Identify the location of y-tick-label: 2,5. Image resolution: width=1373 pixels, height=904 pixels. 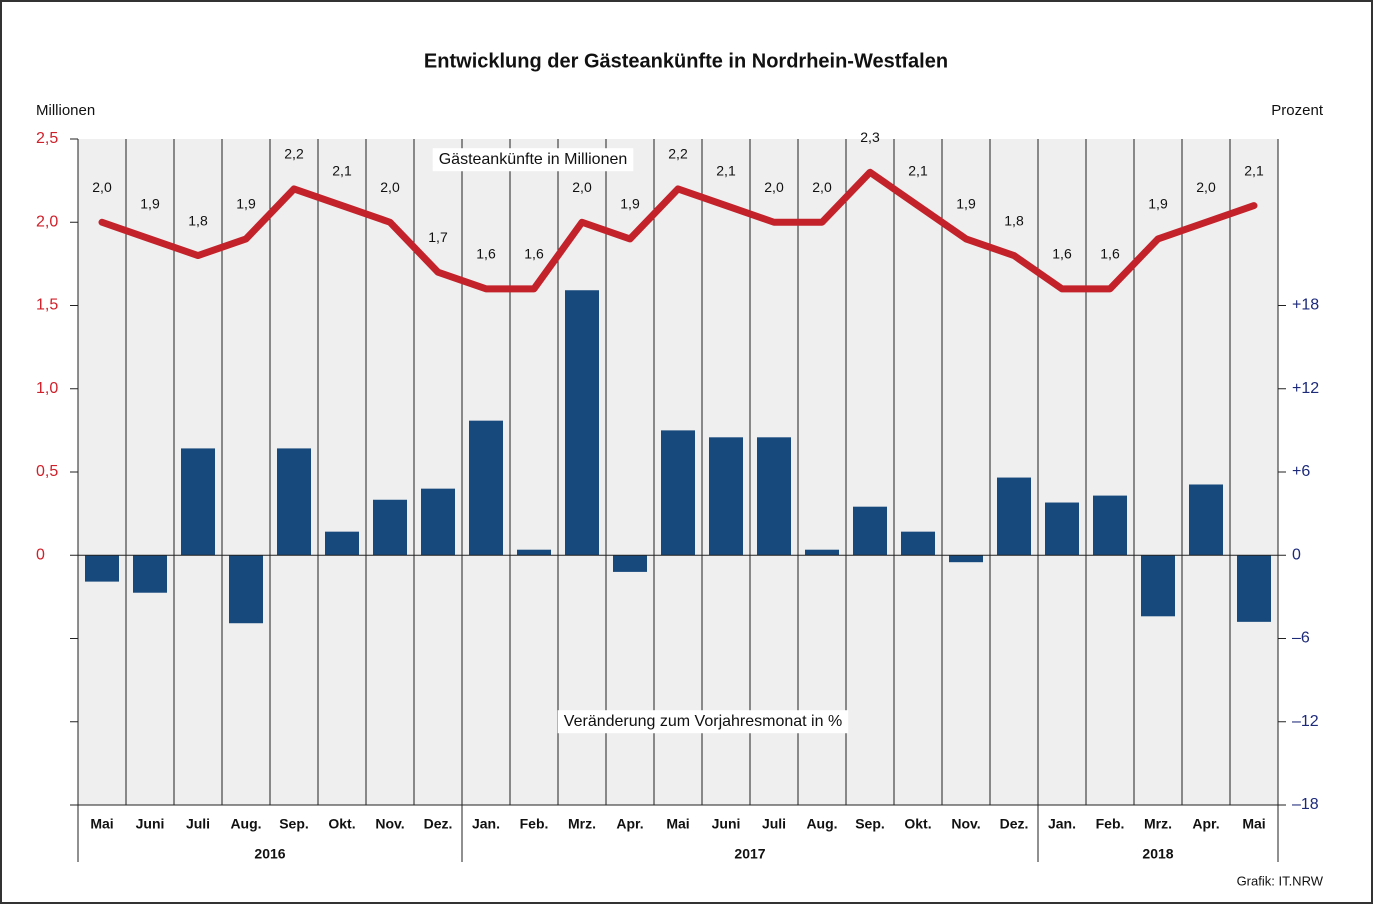
(47, 138).